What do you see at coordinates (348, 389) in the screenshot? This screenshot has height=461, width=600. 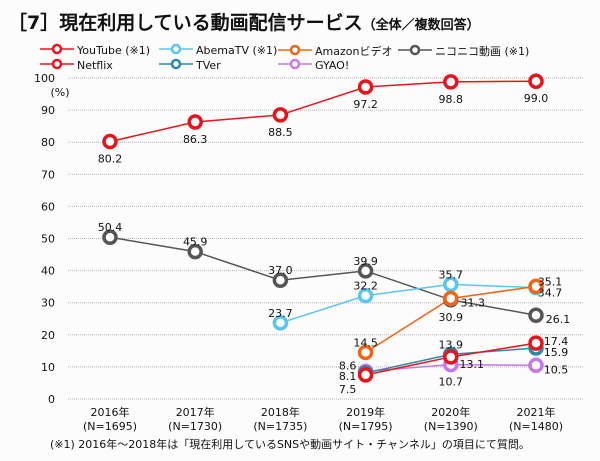 I see `data-label: 7.5` at bounding box center [348, 389].